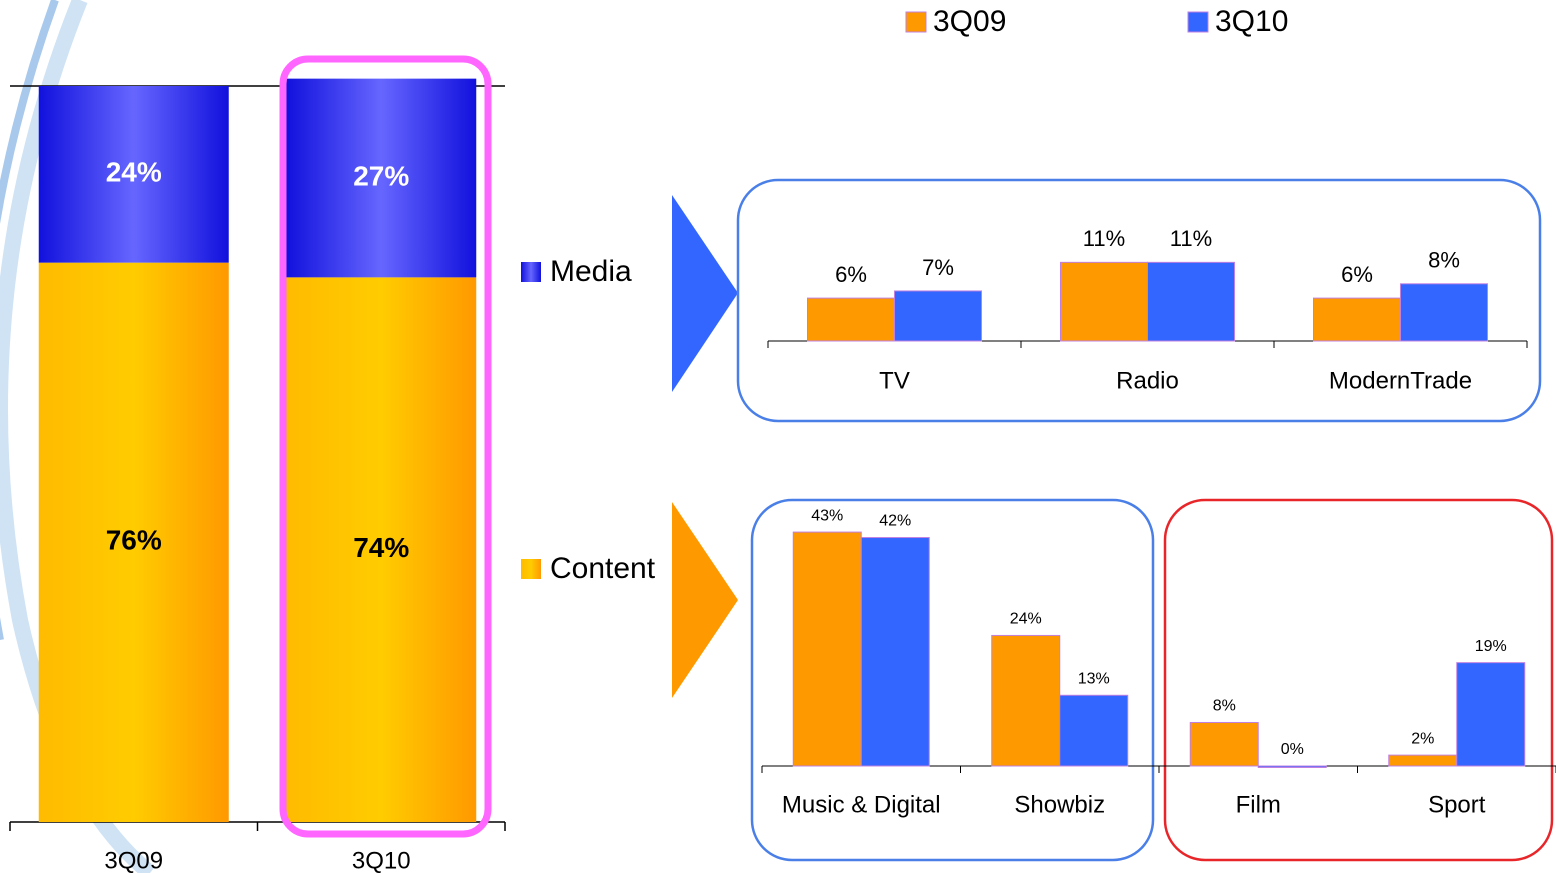 The height and width of the screenshot is (873, 1556). I want to click on value-label: 43%, so click(827, 515).